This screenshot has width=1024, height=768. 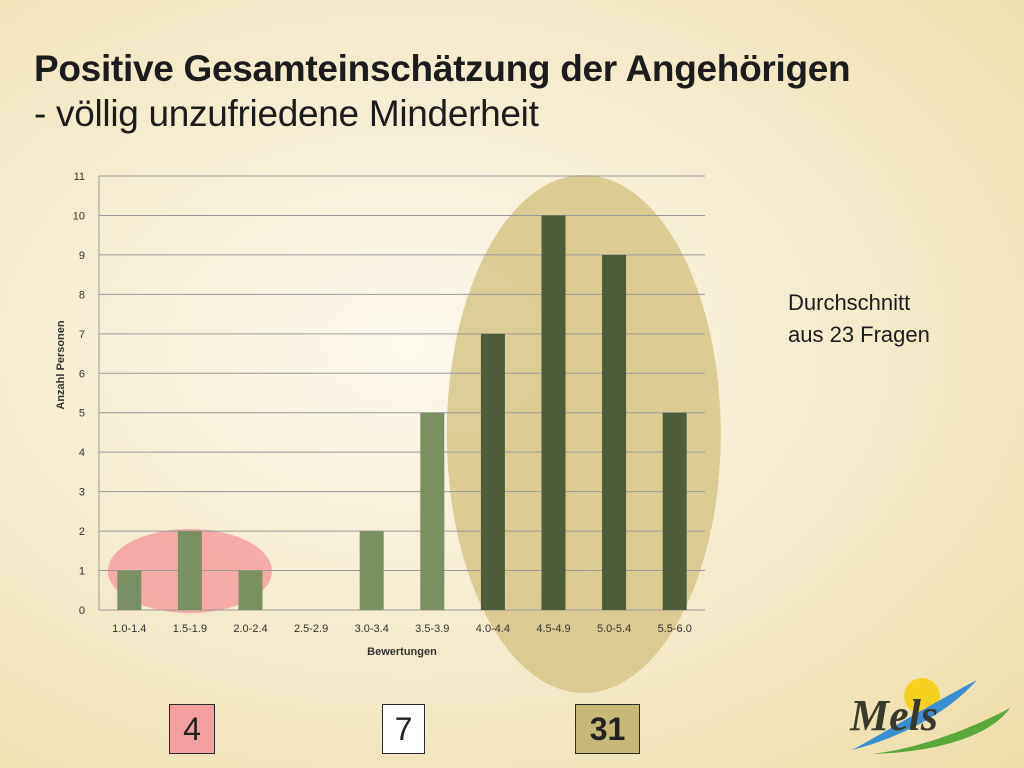 I want to click on bar-3.0-3.4, so click(x=371, y=570).